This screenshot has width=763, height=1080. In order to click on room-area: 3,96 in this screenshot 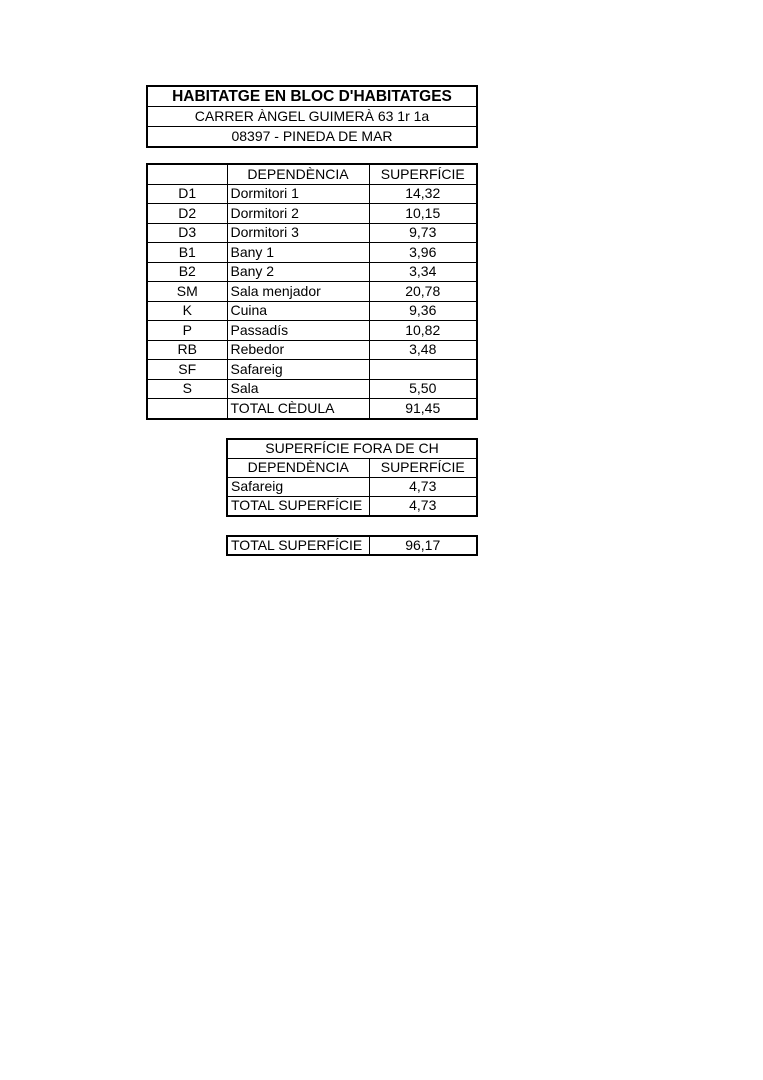, I will do `click(423, 252)`.